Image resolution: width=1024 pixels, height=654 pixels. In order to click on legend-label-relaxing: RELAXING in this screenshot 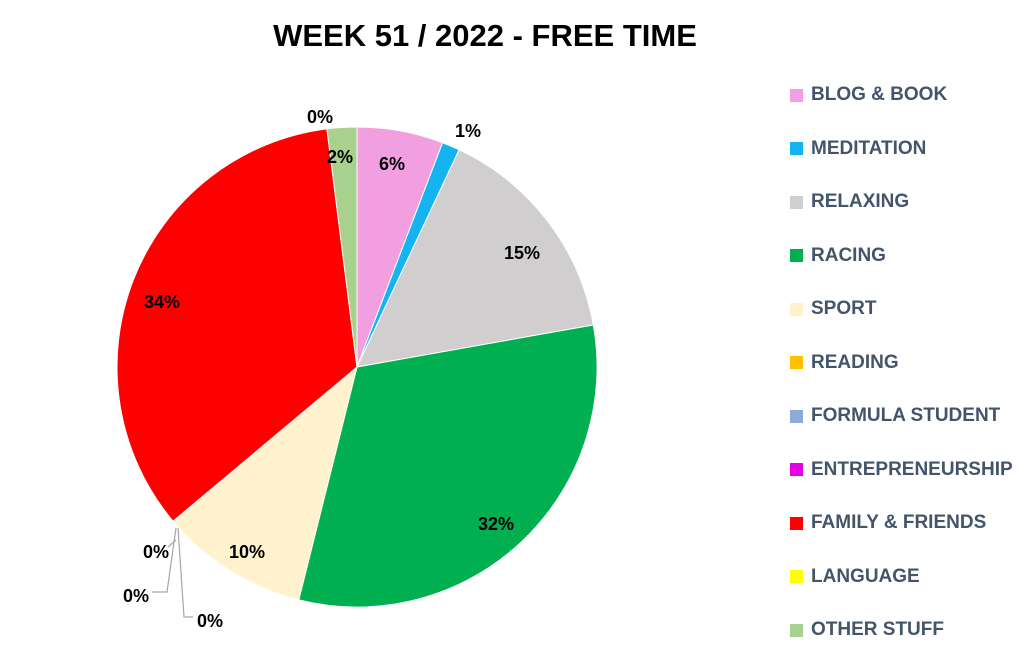, I will do `click(860, 201)`.